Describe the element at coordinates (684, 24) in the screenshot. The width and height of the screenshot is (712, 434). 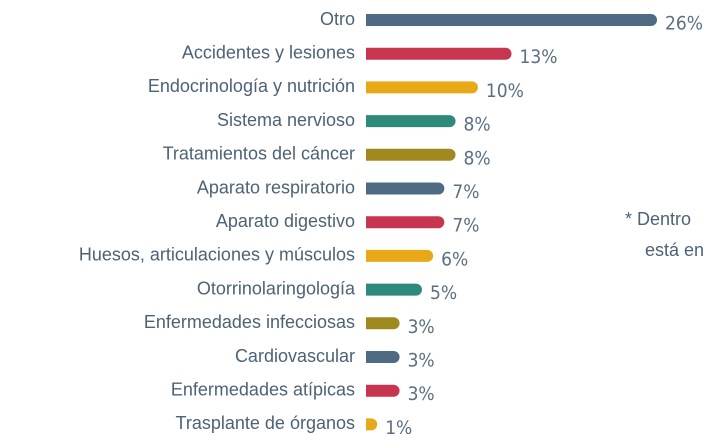
I see `value-label: 26%` at that location.